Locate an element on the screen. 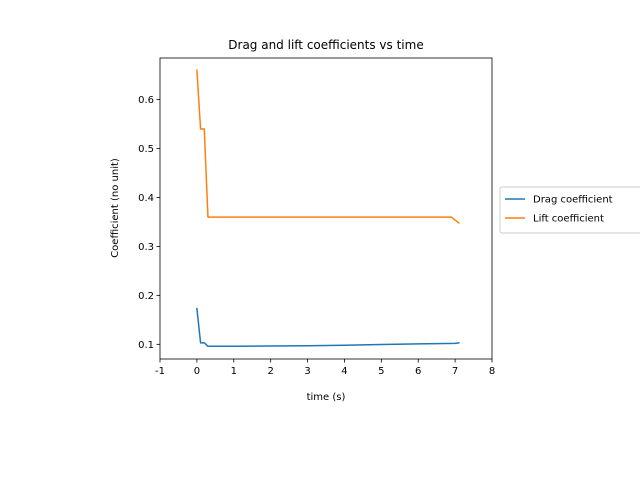 This screenshot has width=640, height=480. legend-label-0: Drag coefficient is located at coordinates (573, 200).